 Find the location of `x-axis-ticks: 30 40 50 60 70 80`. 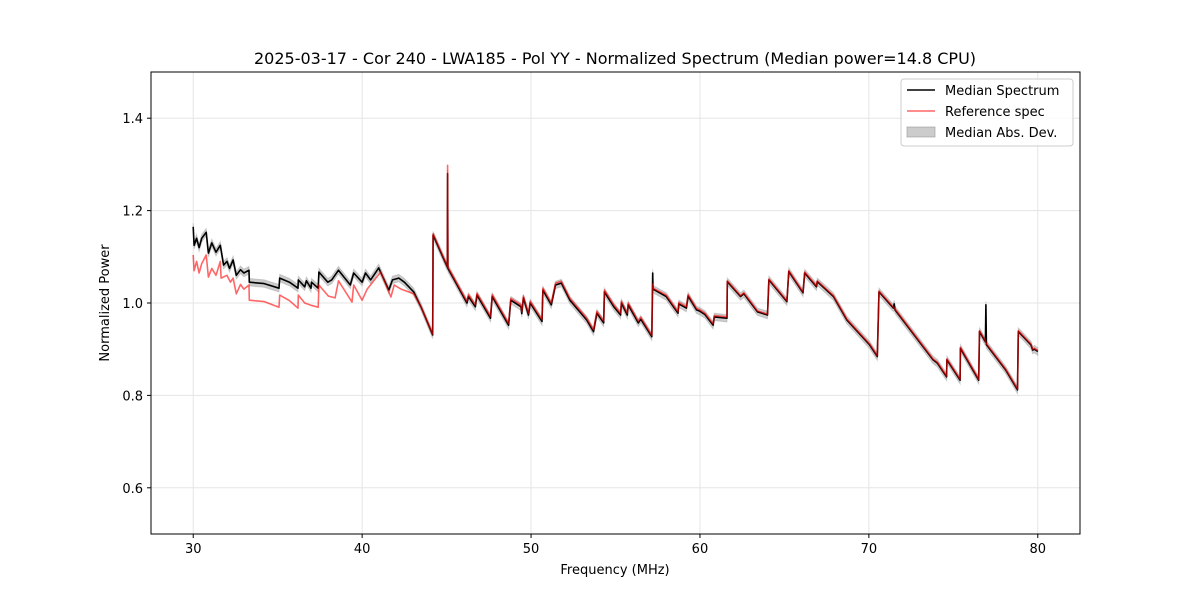

x-axis-ticks: 30 40 50 60 70 80 is located at coordinates (615, 545).